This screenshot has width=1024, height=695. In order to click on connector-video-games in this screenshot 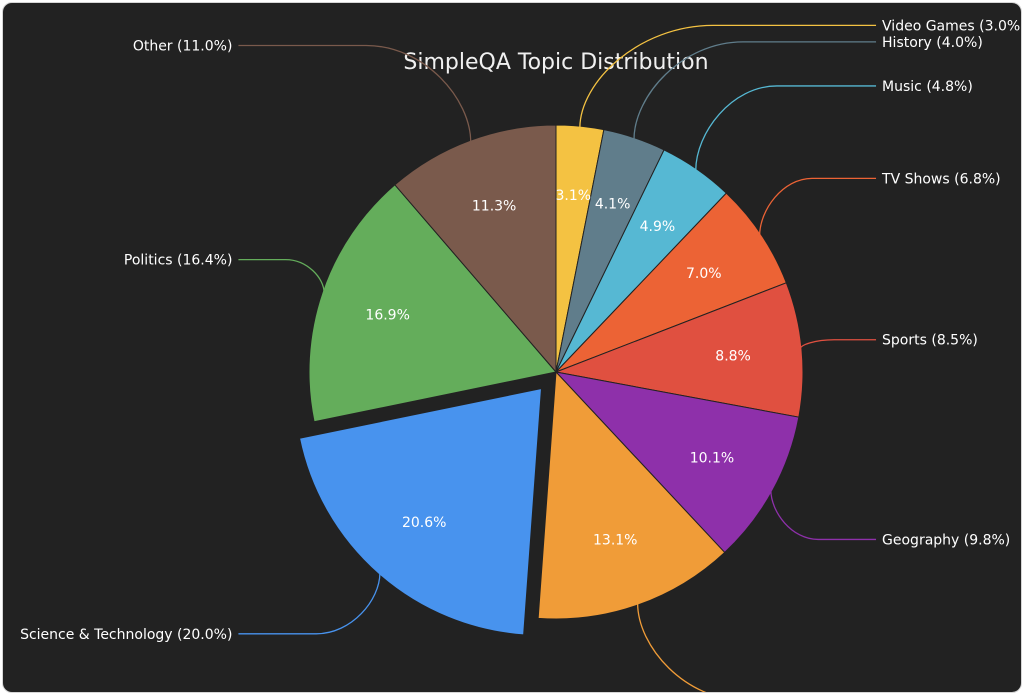, I will do `click(728, 76)`.